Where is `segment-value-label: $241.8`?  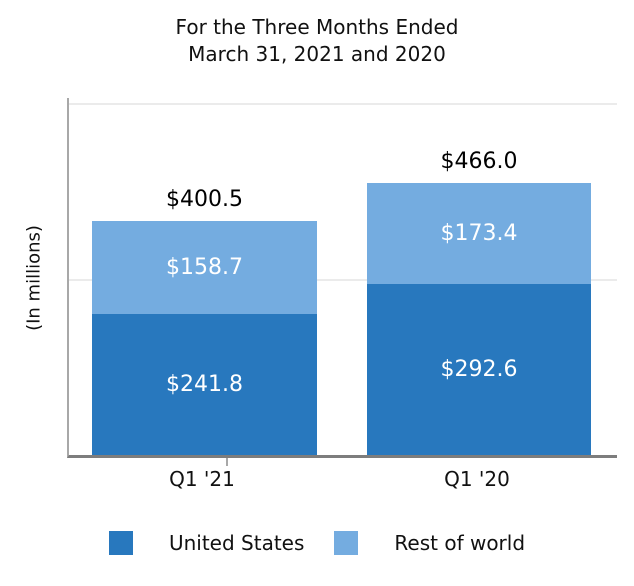
segment-value-label: $241.8 is located at coordinates (204, 384).